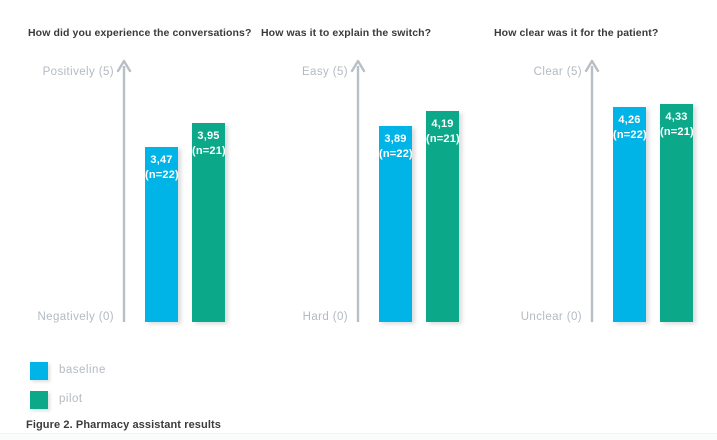 The height and width of the screenshot is (440, 717). Describe the element at coordinates (209, 222) in the screenshot. I see `bar-pilot: 3,95 (n=21)` at that location.